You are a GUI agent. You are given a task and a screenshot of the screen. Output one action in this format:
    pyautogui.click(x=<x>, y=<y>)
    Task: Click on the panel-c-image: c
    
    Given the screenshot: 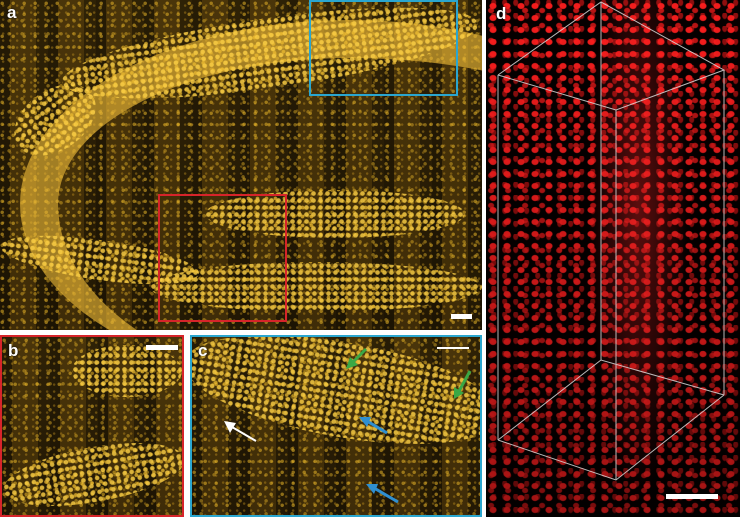 What is the action you would take?
    pyautogui.click(x=336, y=426)
    